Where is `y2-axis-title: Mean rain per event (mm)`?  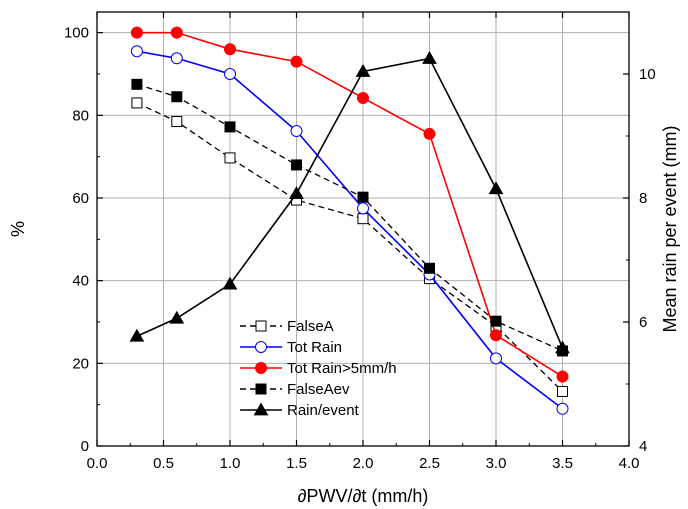
y2-axis-title: Mean rain per event (mm) is located at coordinates (670, 228).